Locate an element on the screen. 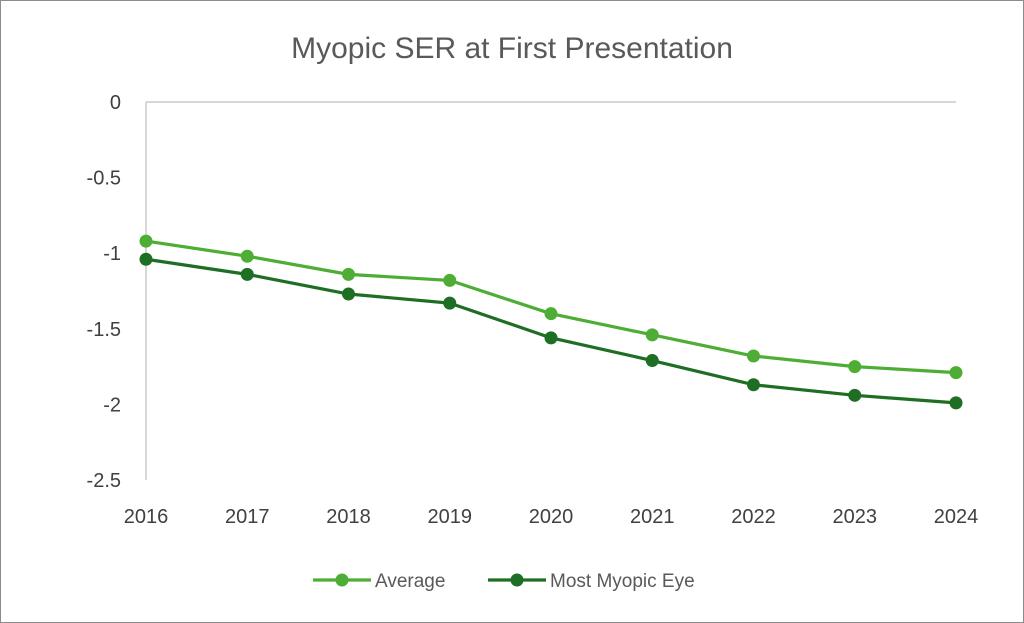 This screenshot has width=1024, height=623. y-tick-label: -2.5 is located at coordinates (104, 481).